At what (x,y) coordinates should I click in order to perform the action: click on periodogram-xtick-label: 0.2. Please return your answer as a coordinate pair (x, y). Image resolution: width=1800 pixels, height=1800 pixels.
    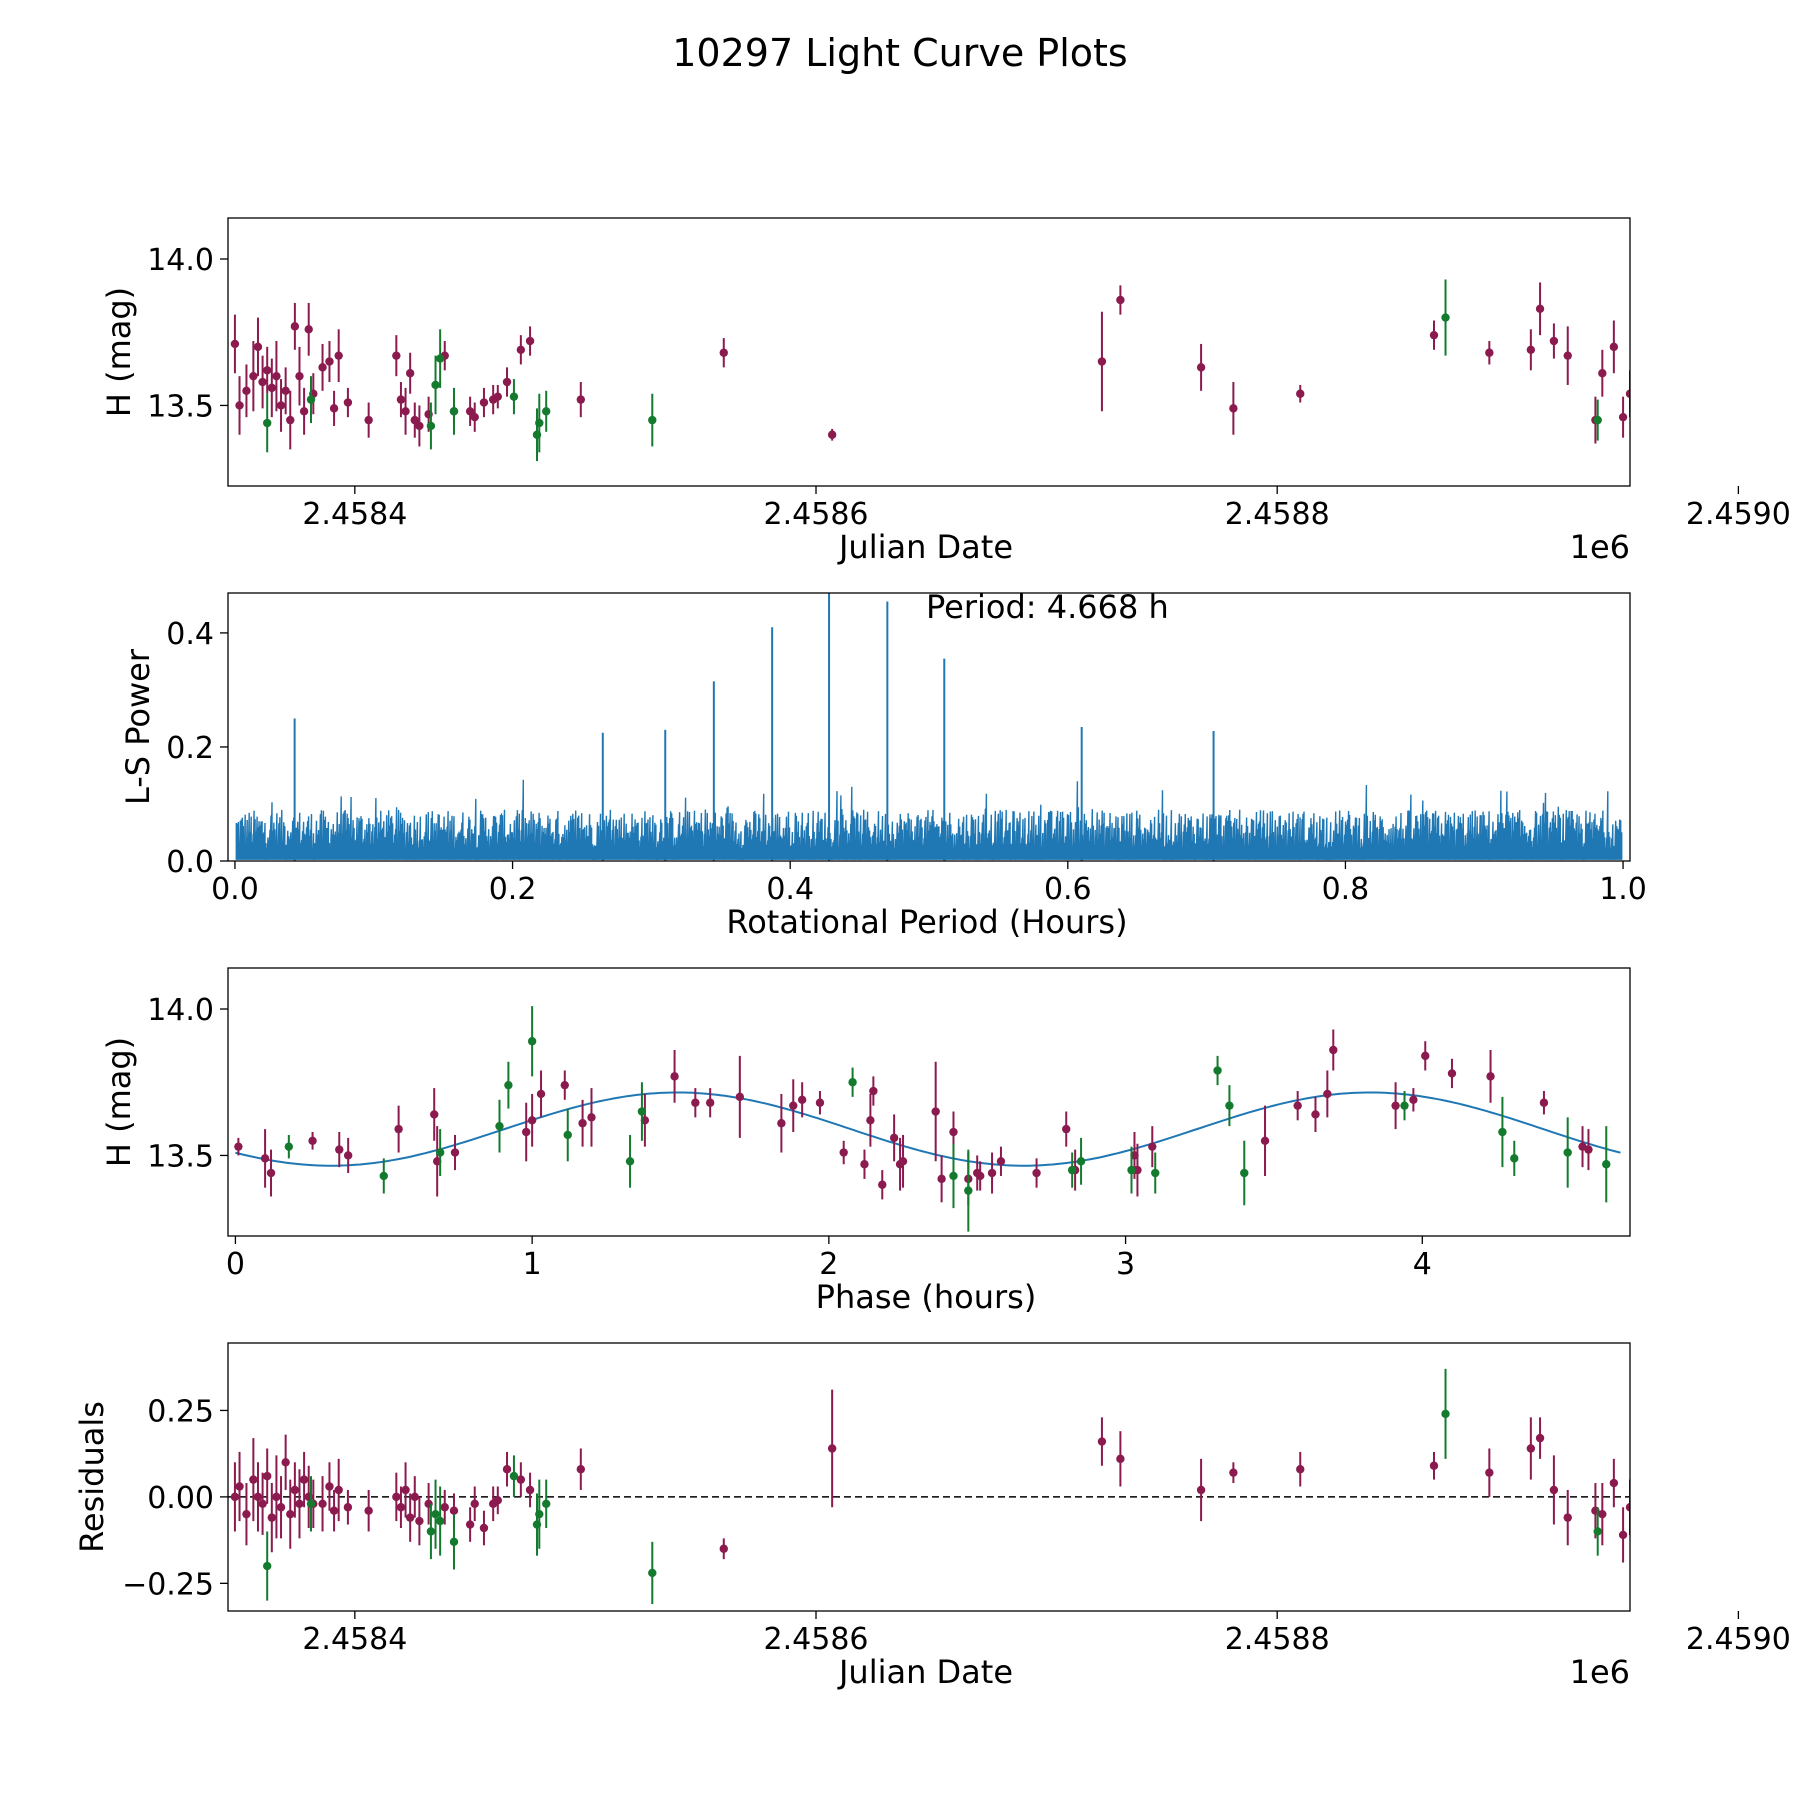
    Looking at the image, I should click on (513, 889).